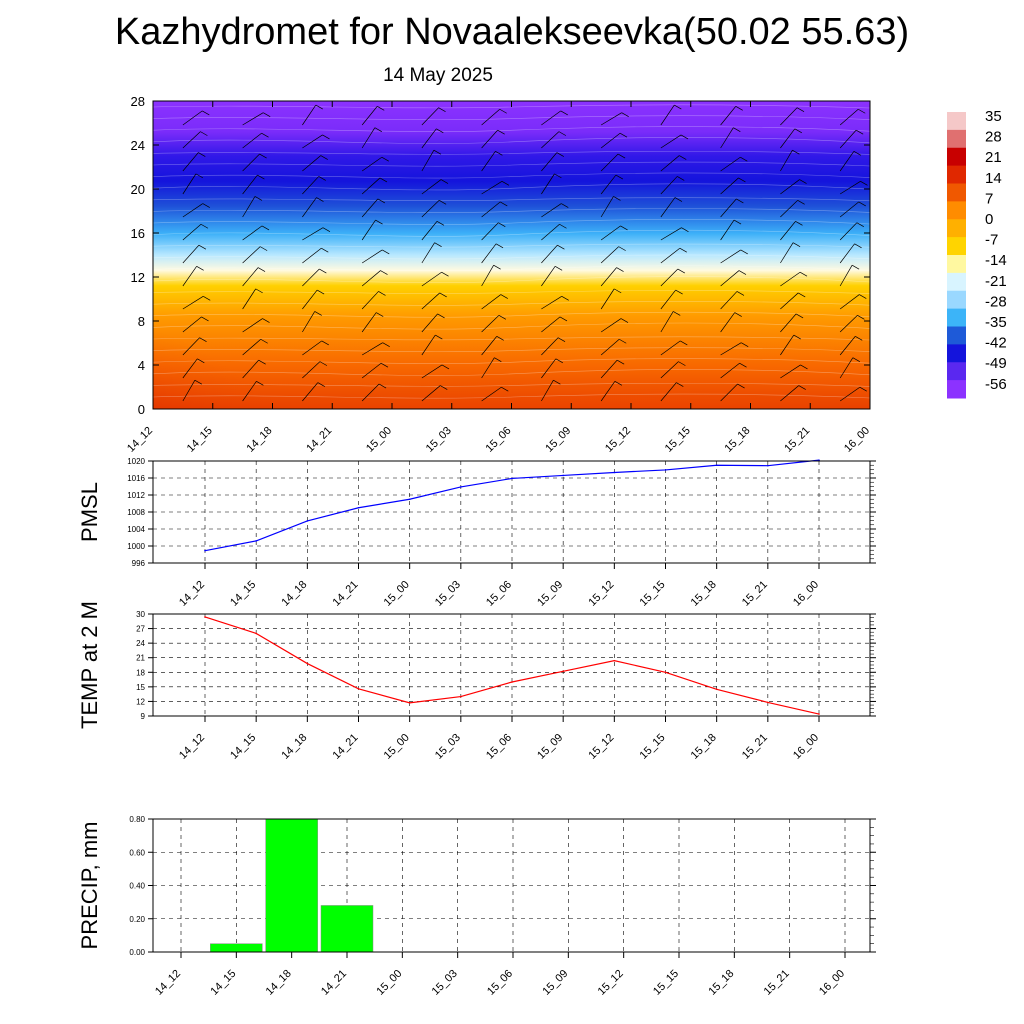  What do you see at coordinates (260, 440) in the screenshot?
I see `heatmap-x-tick-label: 14_18` at bounding box center [260, 440].